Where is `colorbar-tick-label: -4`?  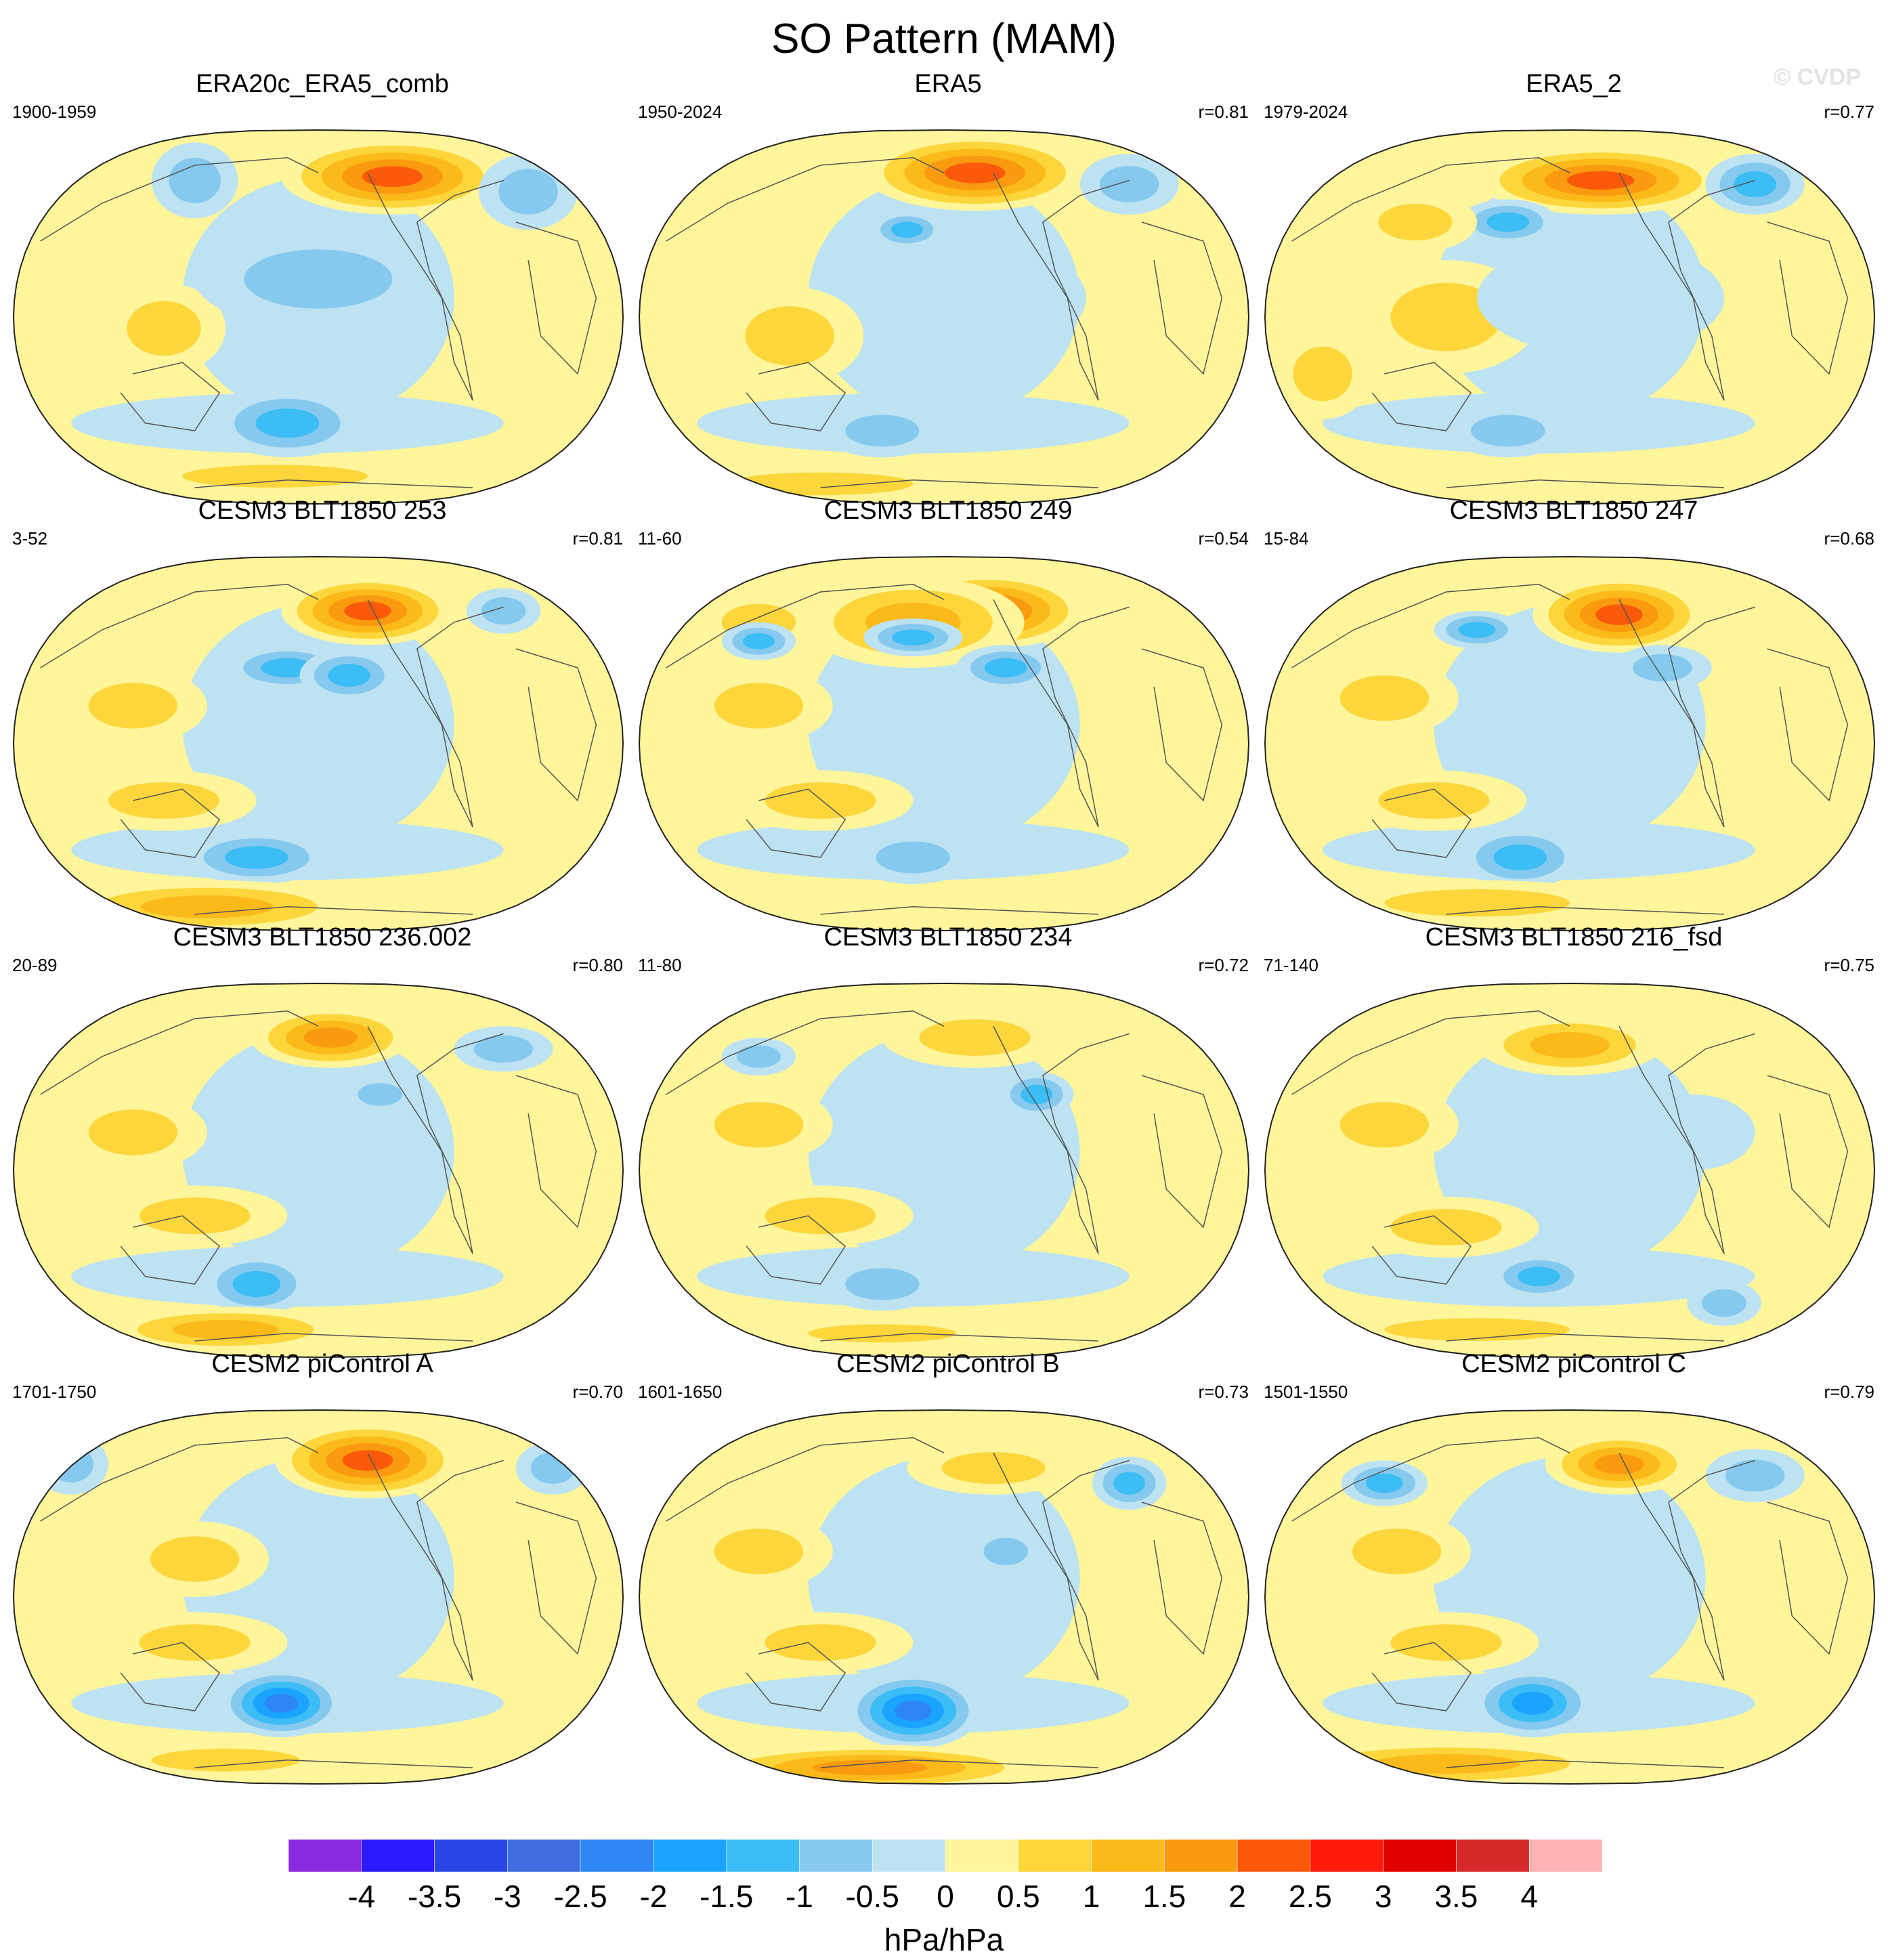 colorbar-tick-label: -4 is located at coordinates (361, 1896).